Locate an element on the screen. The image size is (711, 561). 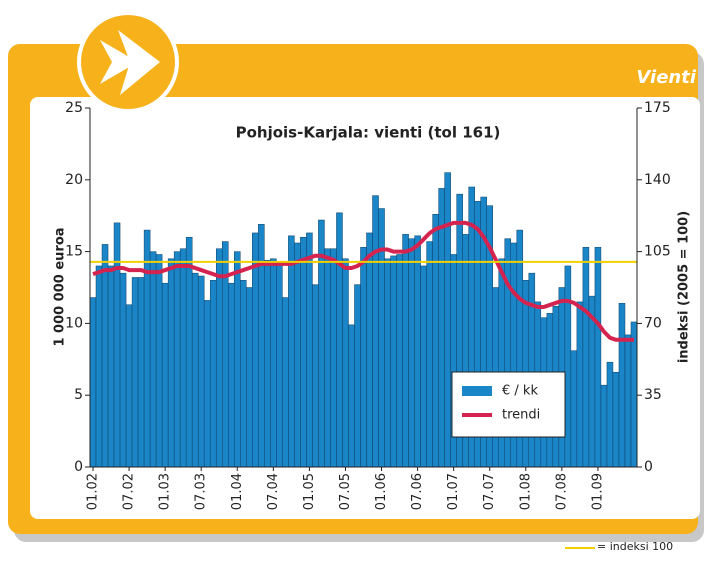
legend-label: € / kk is located at coordinates (520, 391).